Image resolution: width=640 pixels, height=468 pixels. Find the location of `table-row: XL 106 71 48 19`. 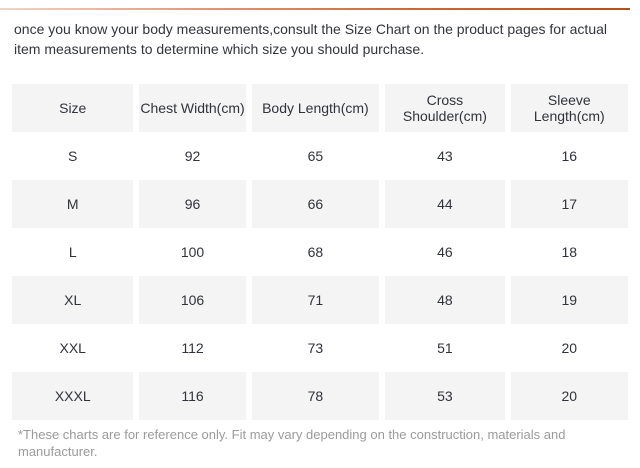

table-row: XL 106 71 48 19 is located at coordinates (320, 300).